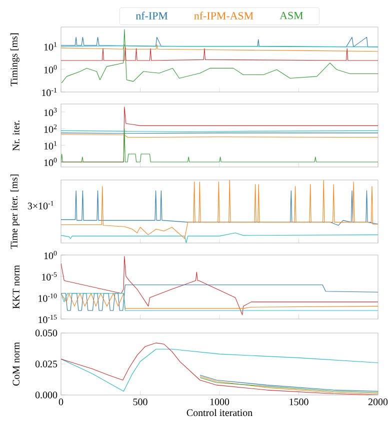 The image size is (392, 423). I want to click on x-tick-label: 2000, so click(378, 402).